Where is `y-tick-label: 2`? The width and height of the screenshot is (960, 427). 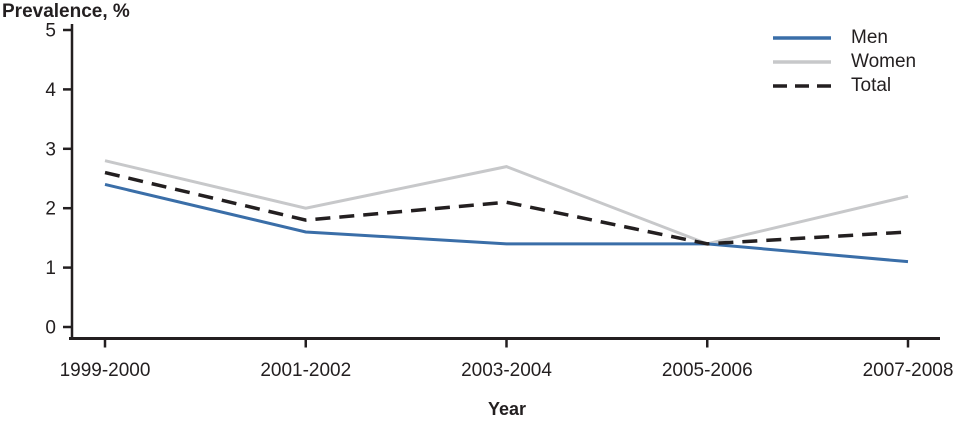 y-tick-label: 2 is located at coordinates (50, 209).